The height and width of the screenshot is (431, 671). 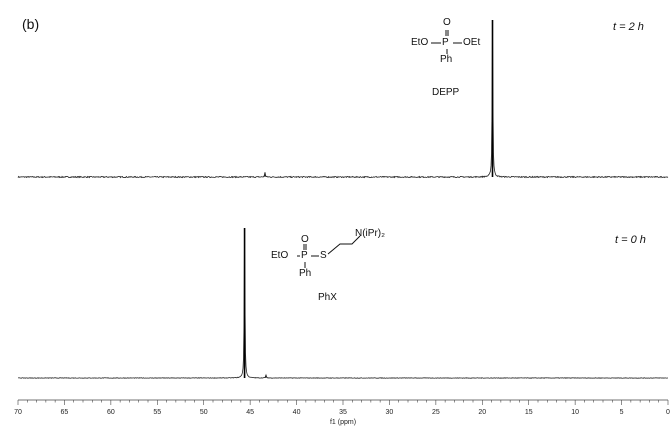 What do you see at coordinates (250, 412) in the screenshot?
I see `x-tick-label: 45` at bounding box center [250, 412].